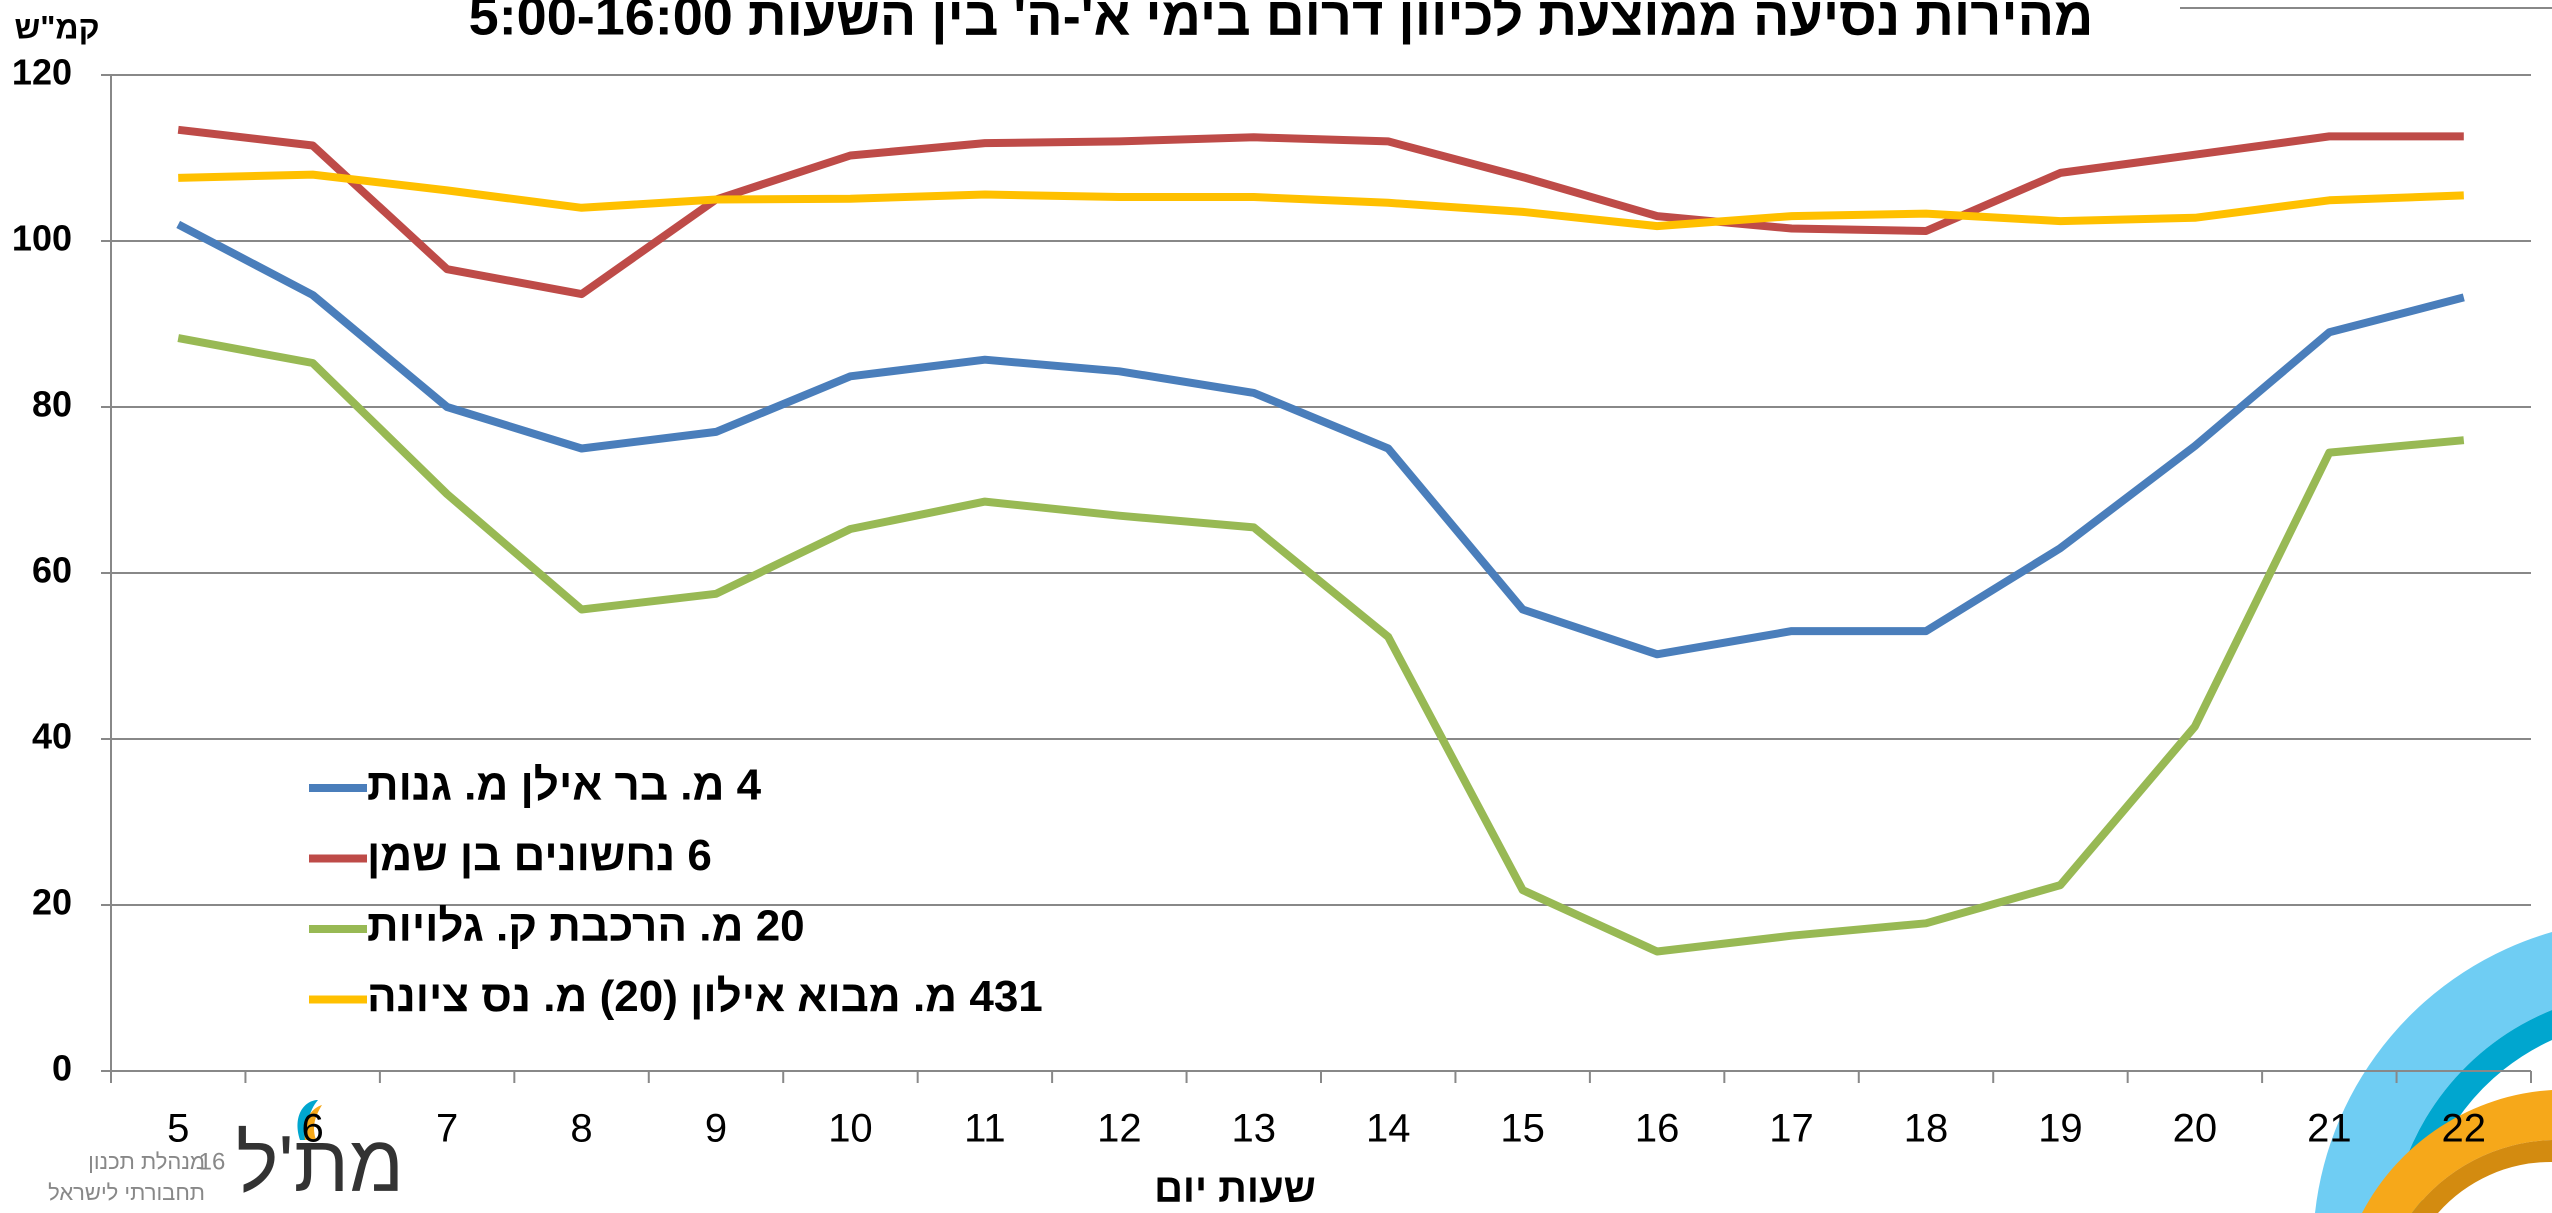  What do you see at coordinates (1791, 1129) in the screenshot?
I see `x-tick-label: 17` at bounding box center [1791, 1129].